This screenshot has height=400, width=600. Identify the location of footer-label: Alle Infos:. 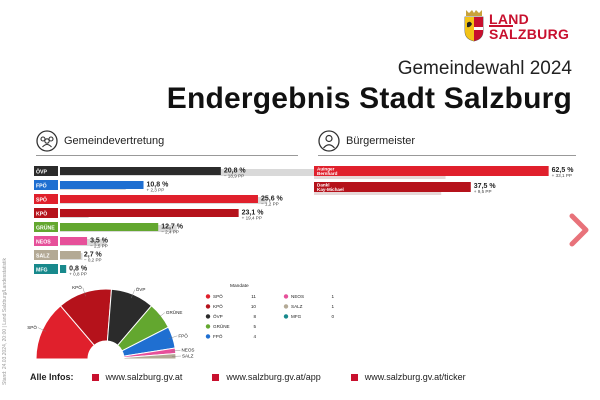
(52, 377).